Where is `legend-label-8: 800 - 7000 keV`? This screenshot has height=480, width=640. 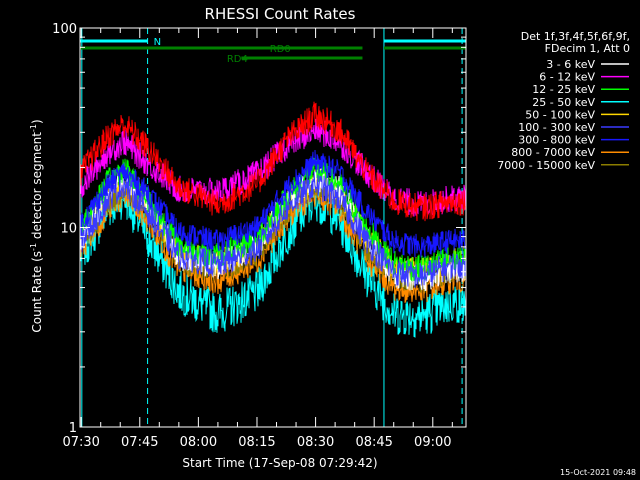 legend-label-8: 800 - 7000 keV is located at coordinates (553, 152).